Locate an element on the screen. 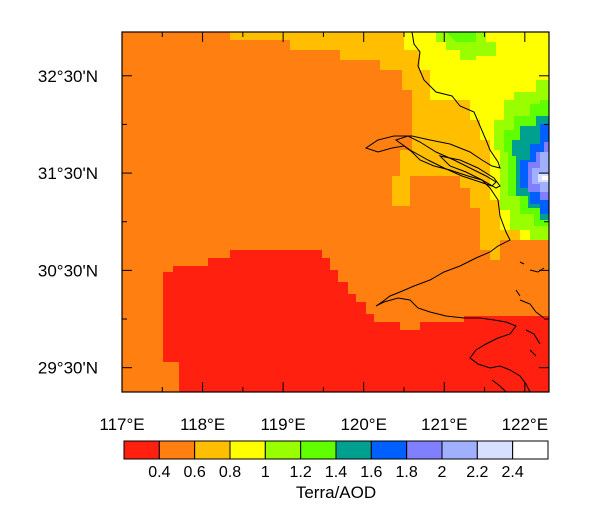  colorbar-label: 1.8 is located at coordinates (407, 472).